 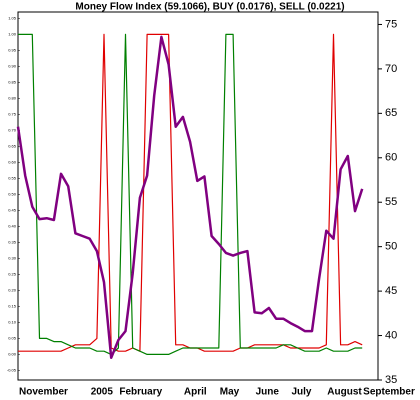 What do you see at coordinates (391, 113) in the screenshot?
I see `y2-tick-label: 65` at bounding box center [391, 113].